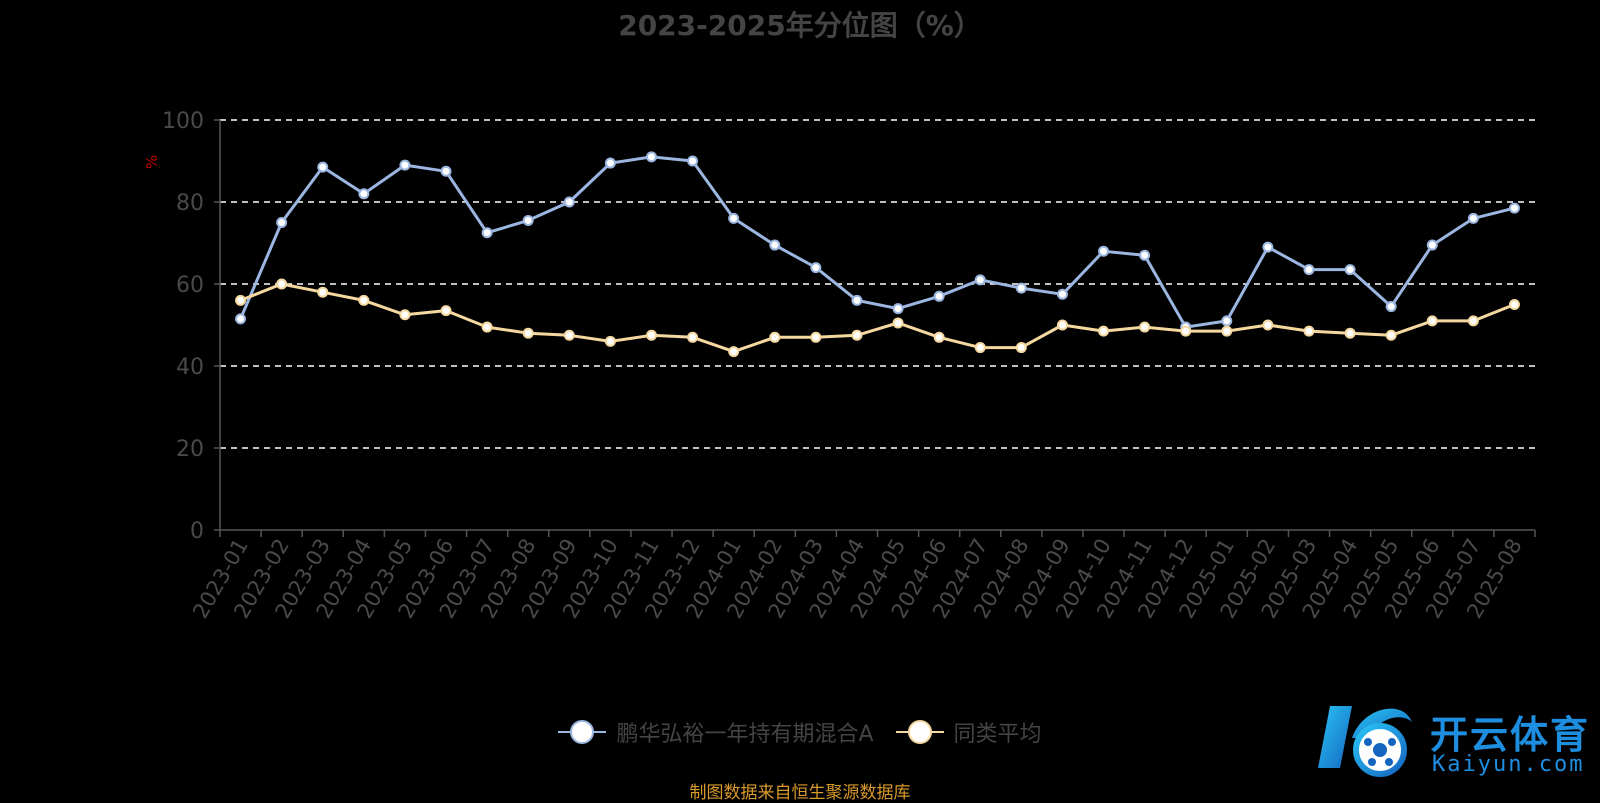 This screenshot has width=1600, height=803. What do you see at coordinates (800, 25) in the screenshot?
I see `chart-title: 2023-2025年分位图（%）` at bounding box center [800, 25].